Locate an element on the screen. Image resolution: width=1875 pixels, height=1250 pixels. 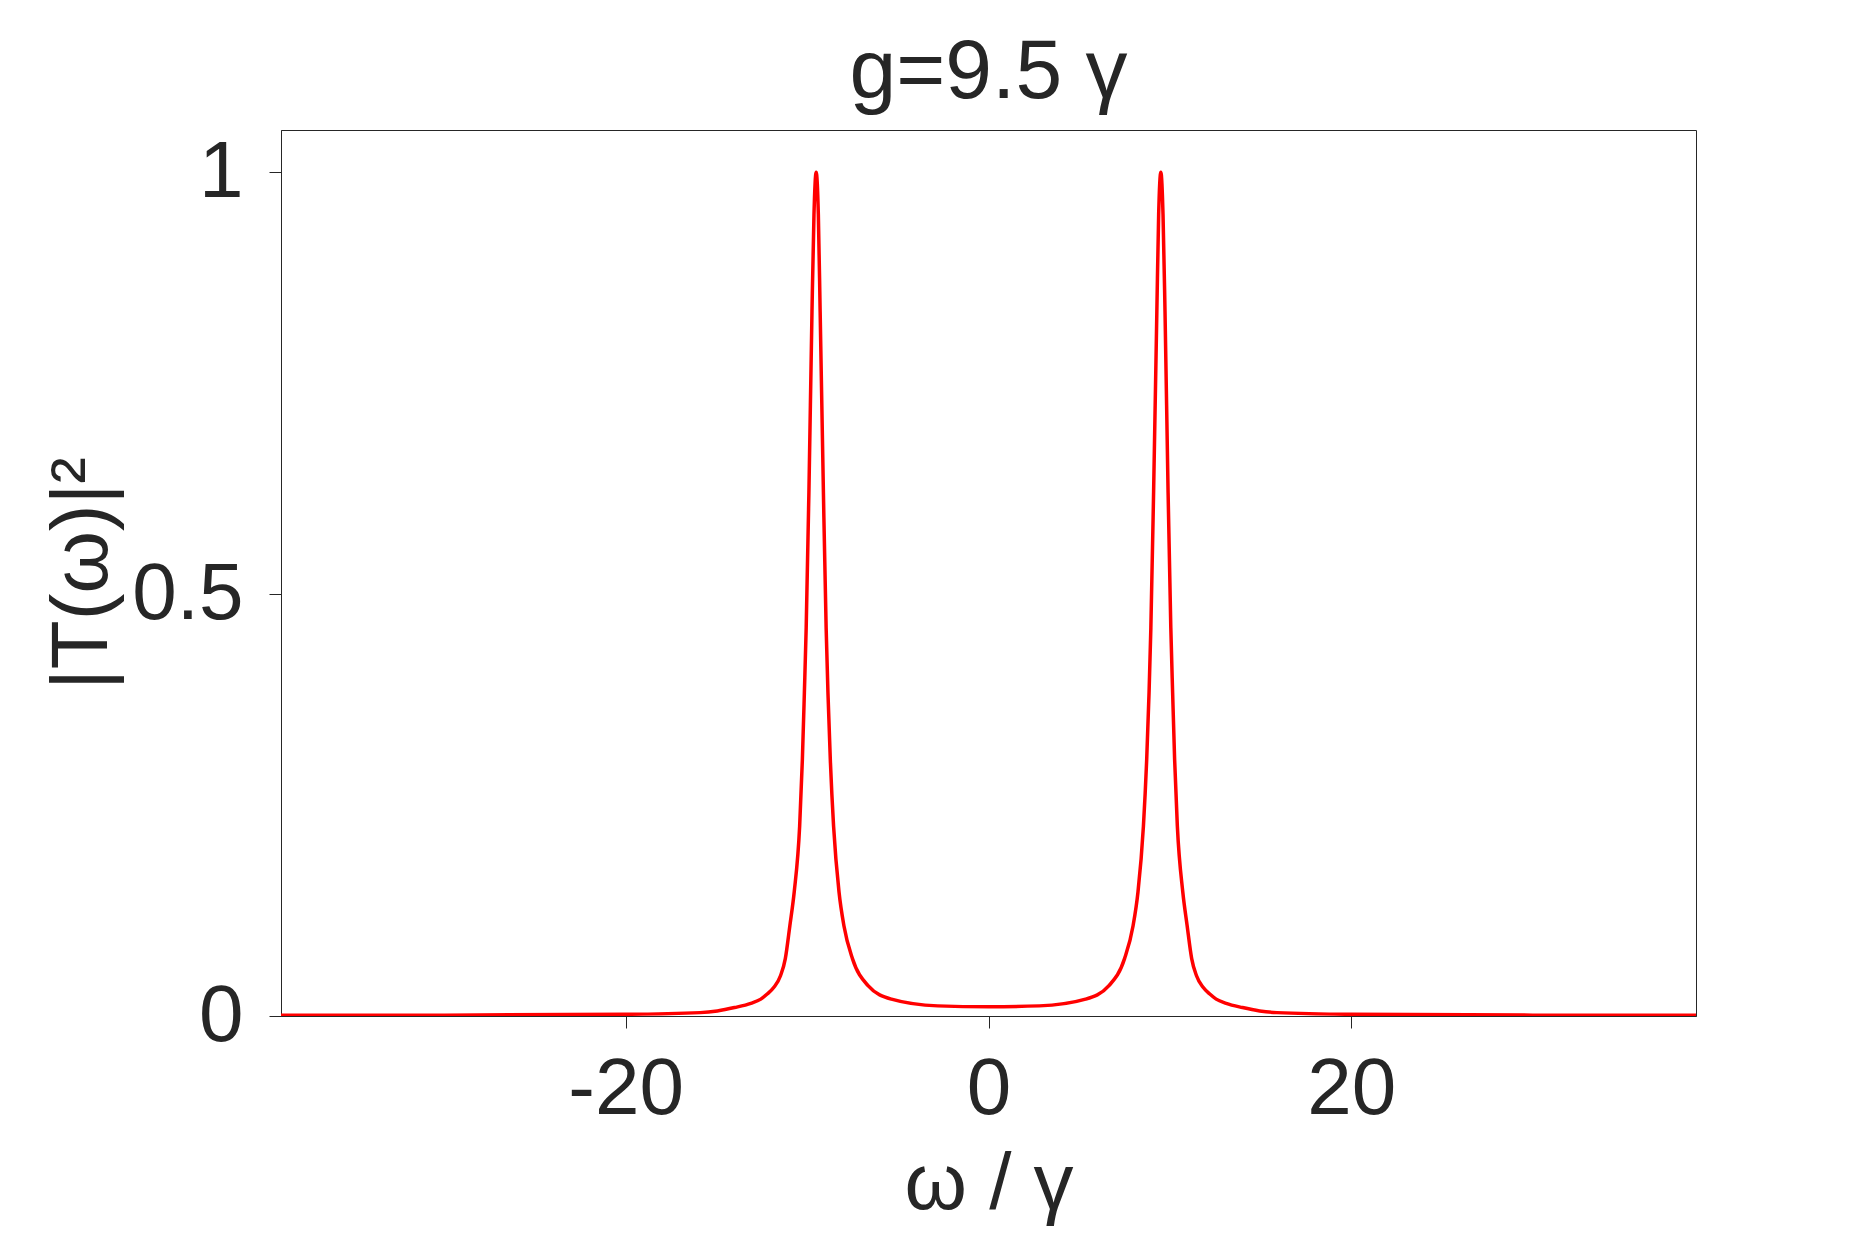
x-tick-label: 20 is located at coordinates (1352, 1086).